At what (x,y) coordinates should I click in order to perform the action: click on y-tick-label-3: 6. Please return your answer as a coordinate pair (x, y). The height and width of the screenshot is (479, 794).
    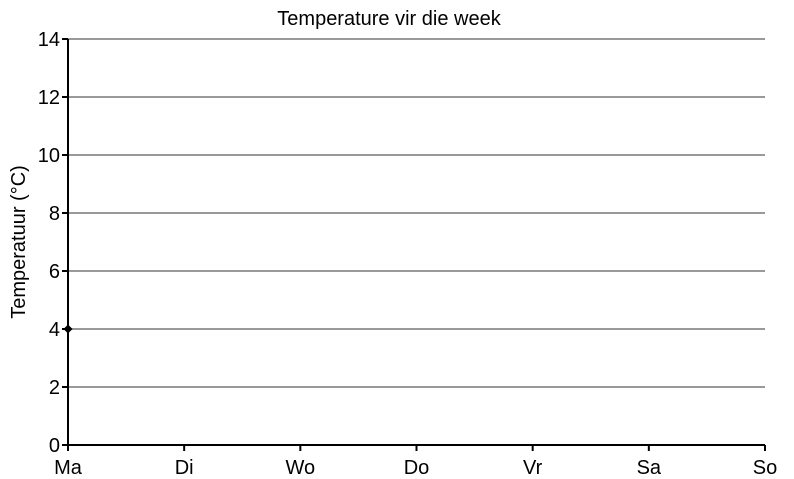
    Looking at the image, I should click on (54, 272).